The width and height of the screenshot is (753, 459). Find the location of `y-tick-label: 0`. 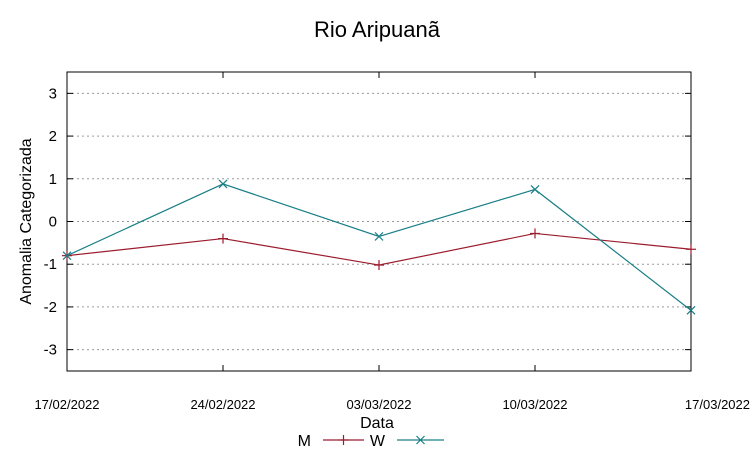

y-tick-label: 0 is located at coordinates (53, 222).